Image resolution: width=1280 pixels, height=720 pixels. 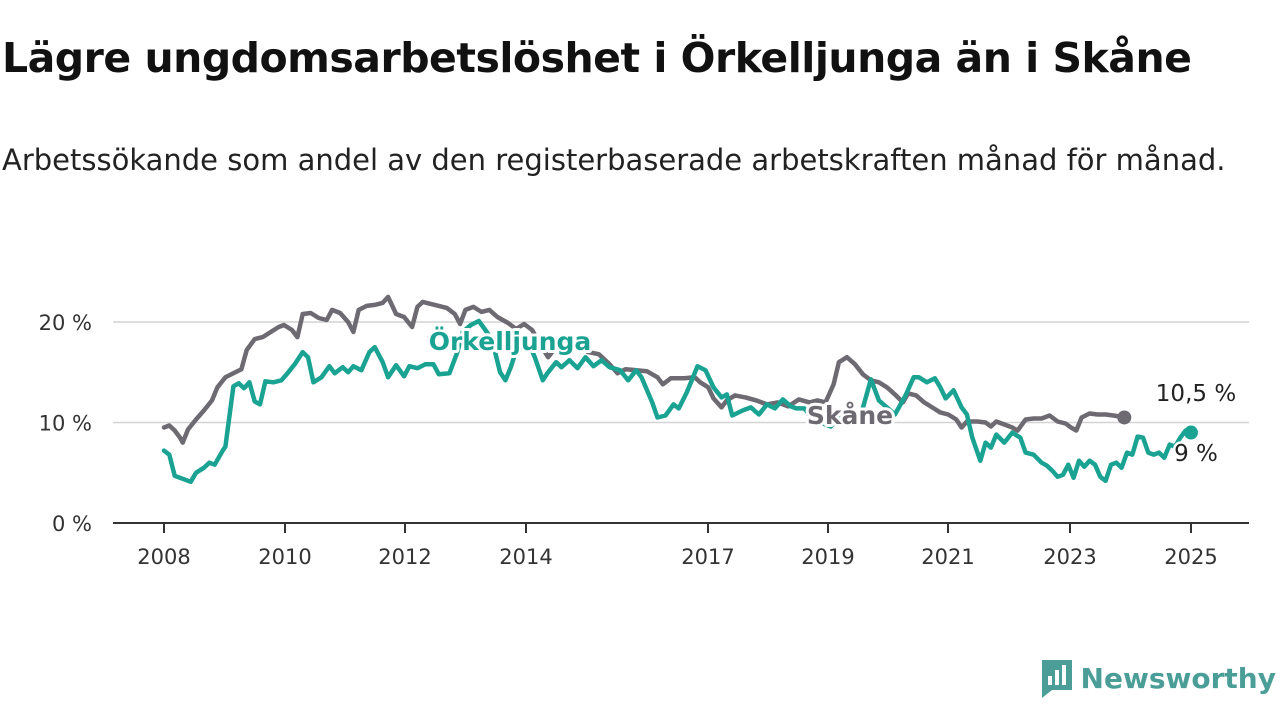 I want to click on x-tick-label: 2019, so click(x=827, y=557).